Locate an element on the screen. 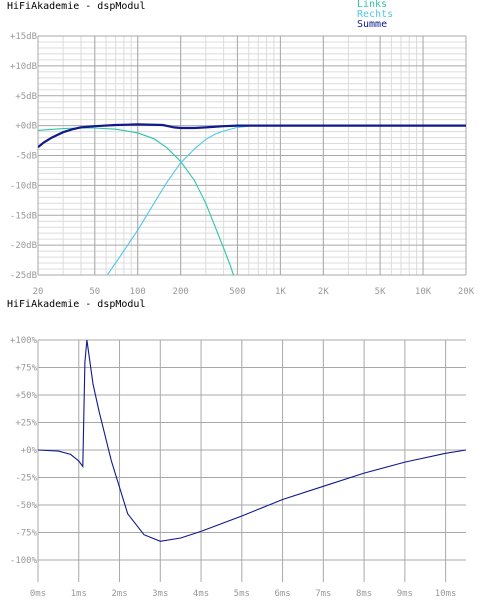  frequency-y-tick-label: -15dB is located at coordinates (23, 216).